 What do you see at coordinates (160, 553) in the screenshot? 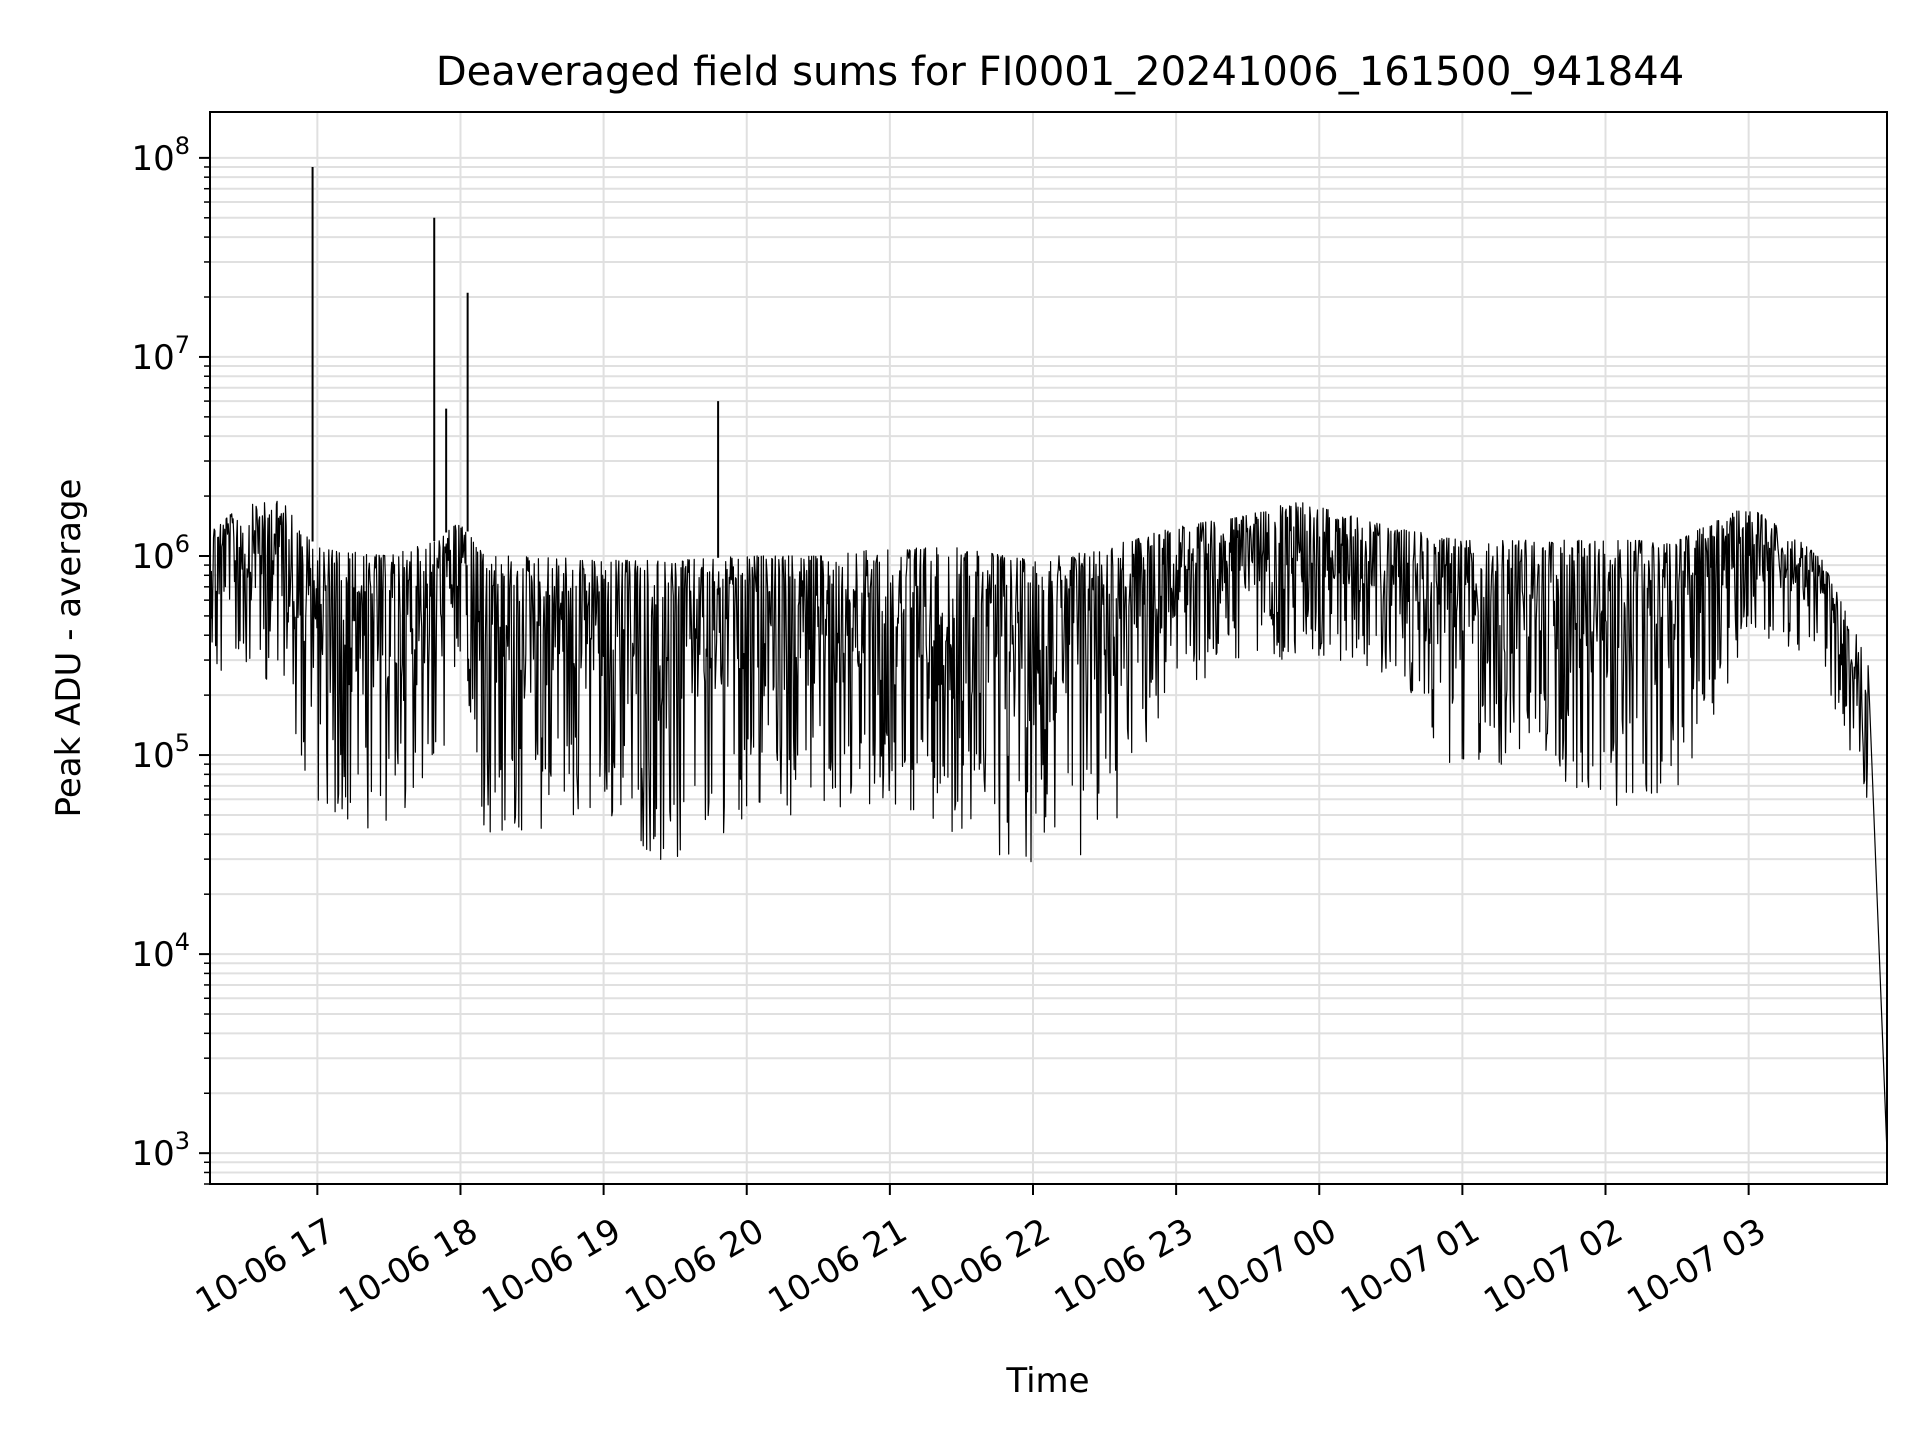
I see `y-tick-label: 10⁶` at bounding box center [160, 553].